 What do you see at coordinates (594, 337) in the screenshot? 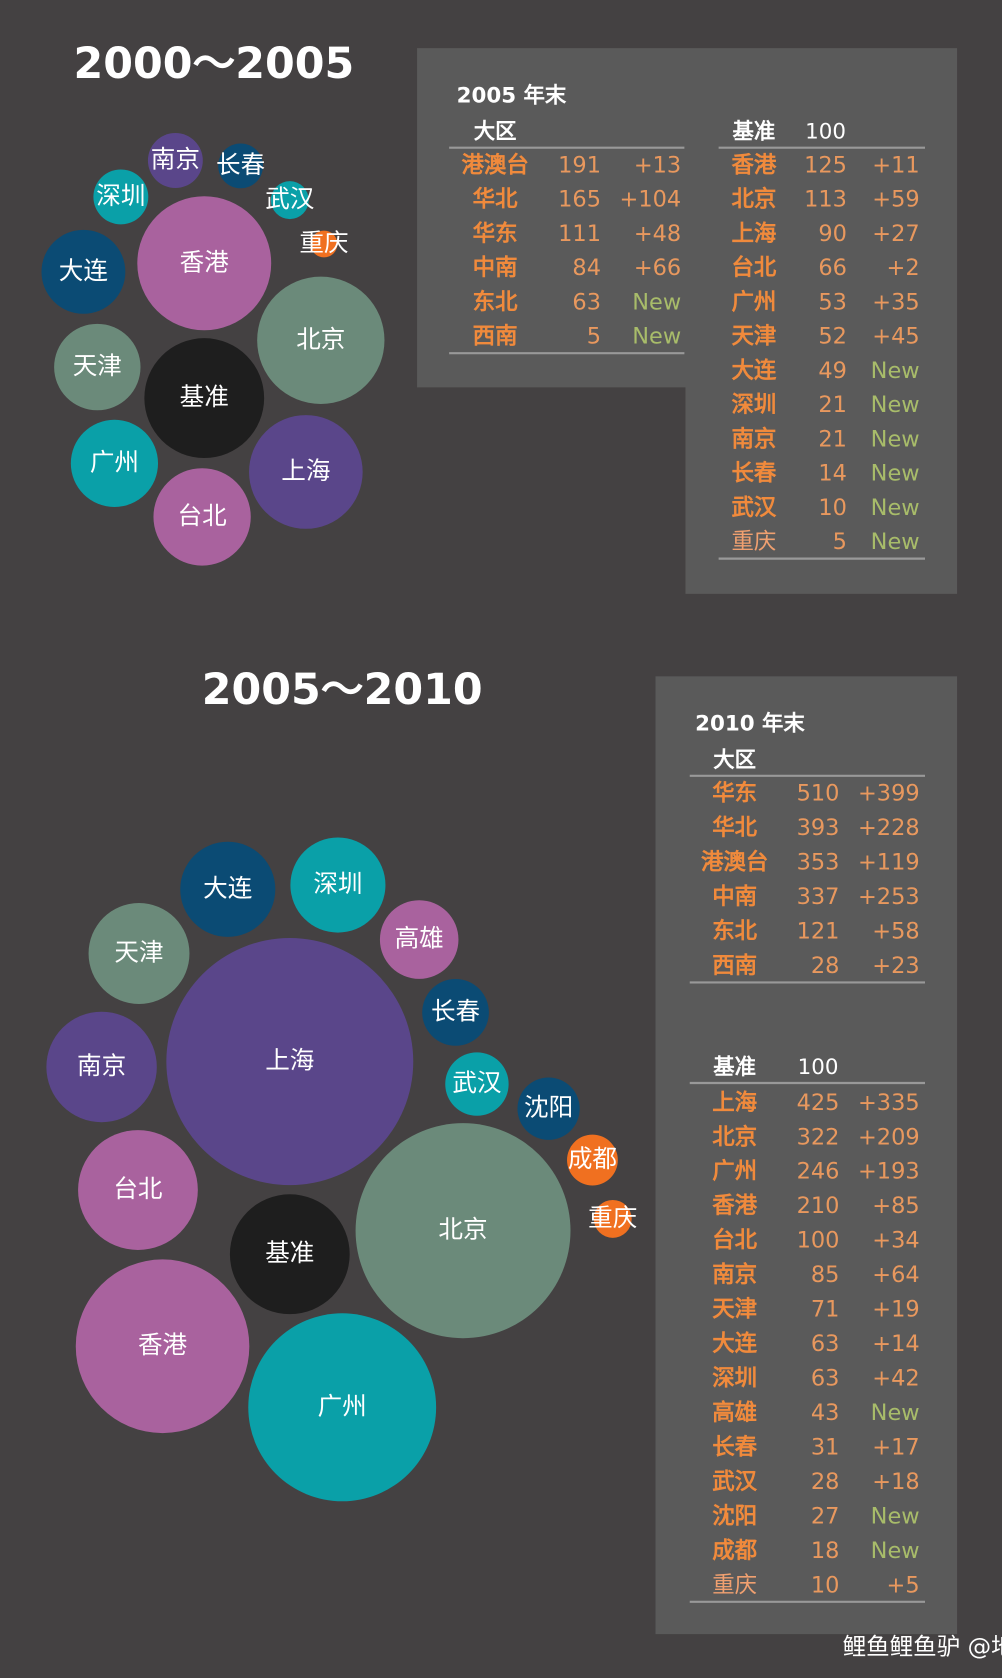
I see `region-value: 5` at bounding box center [594, 337].